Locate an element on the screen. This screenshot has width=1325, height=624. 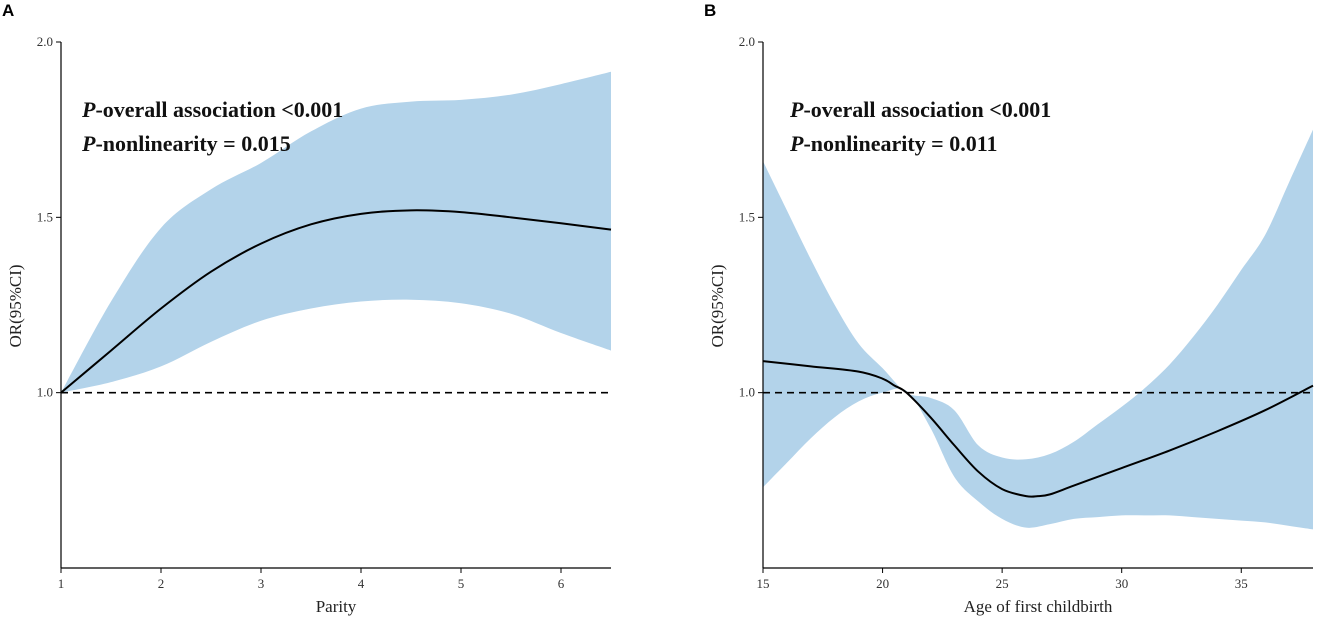
panel-a-letter: A is located at coordinates (8, 10).